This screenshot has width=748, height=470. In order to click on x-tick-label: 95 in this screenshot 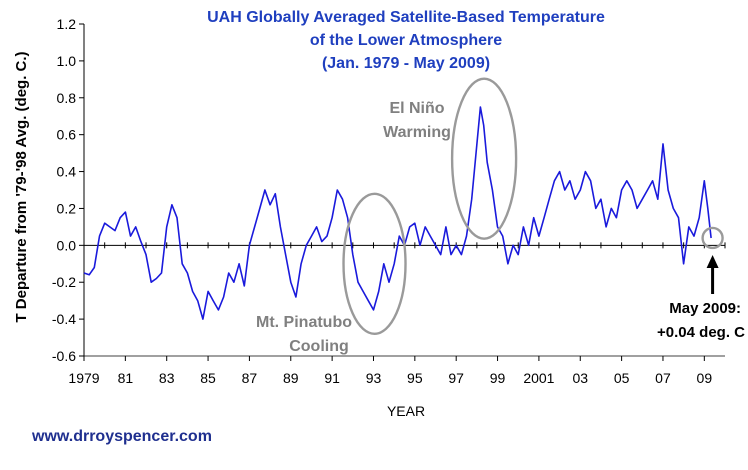, I will do `click(415, 378)`.